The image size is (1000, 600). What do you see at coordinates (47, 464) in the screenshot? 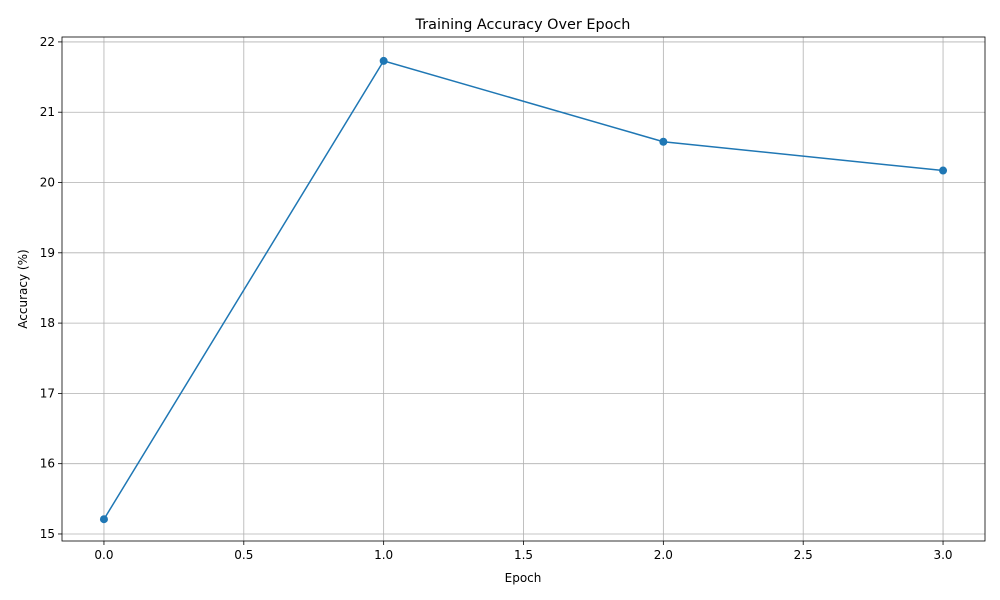
I see `y-tick-label: 16` at bounding box center [47, 464].